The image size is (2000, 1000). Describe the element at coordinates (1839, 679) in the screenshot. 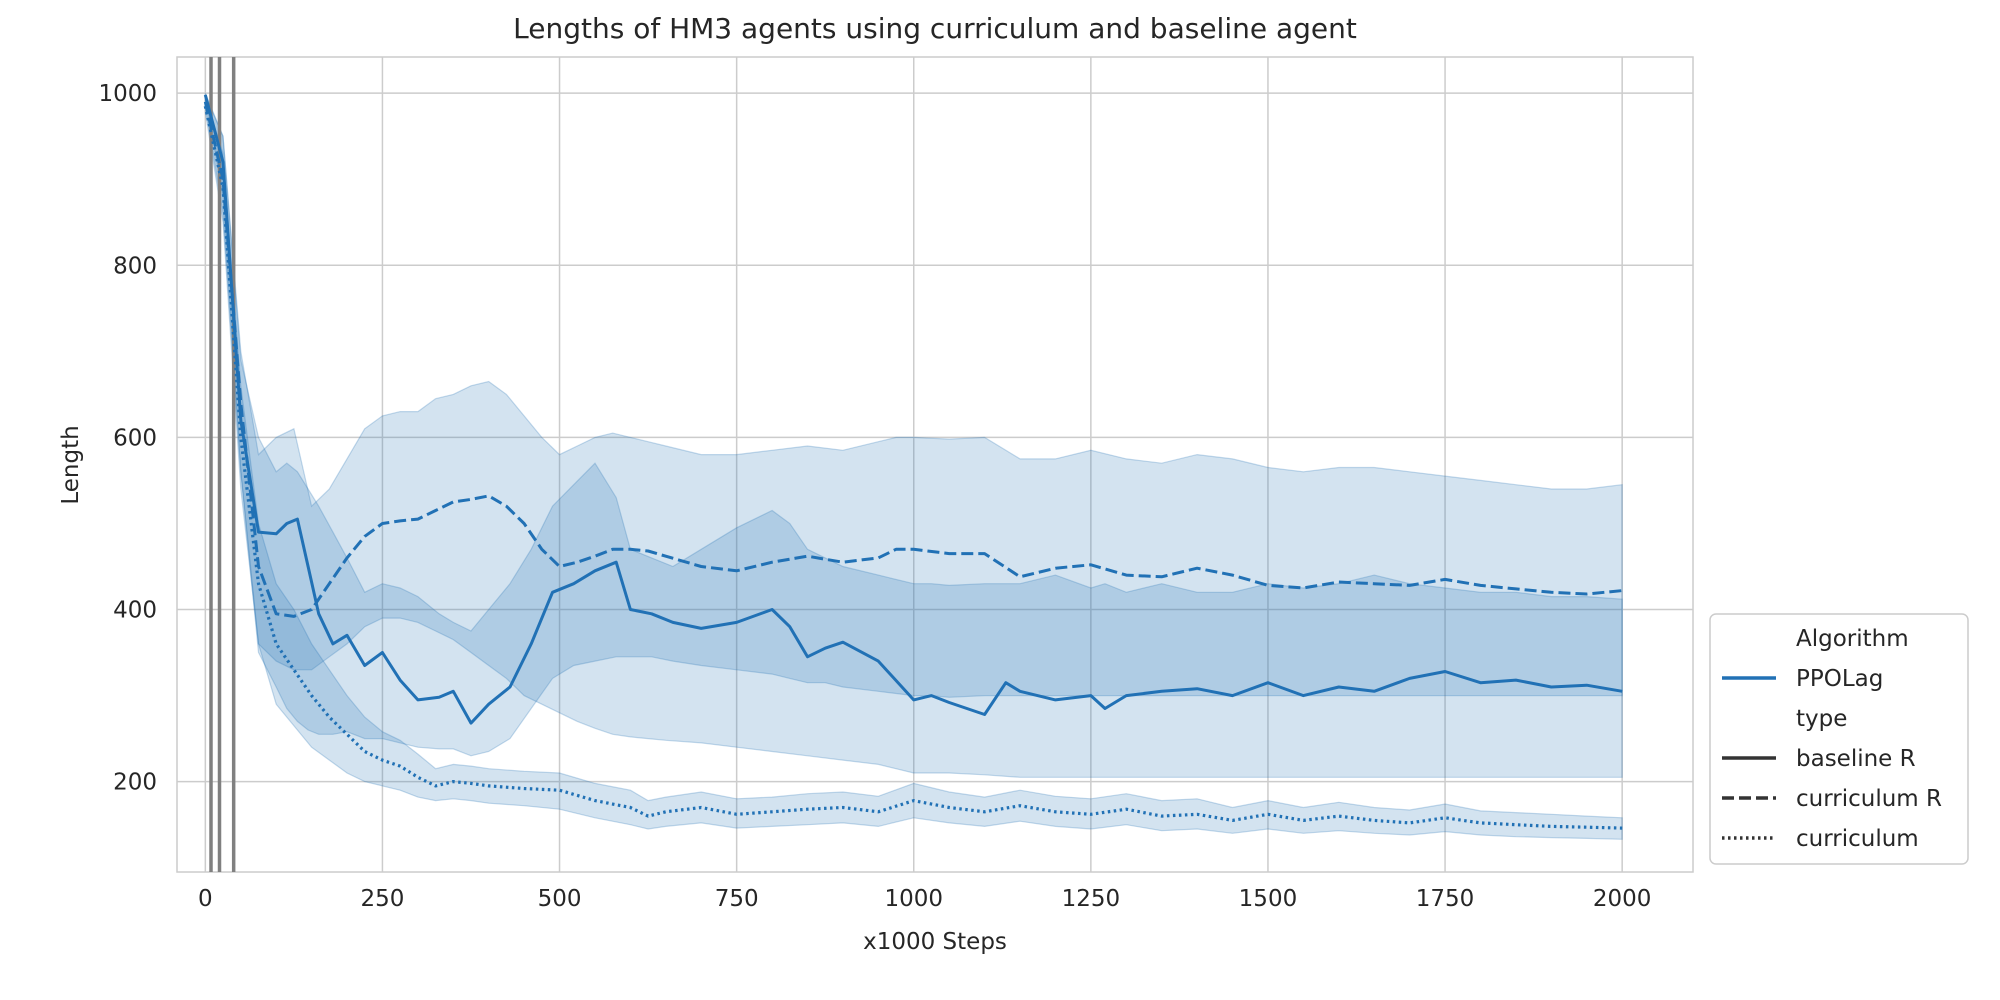

I see `legend-label: PPOLag` at that location.